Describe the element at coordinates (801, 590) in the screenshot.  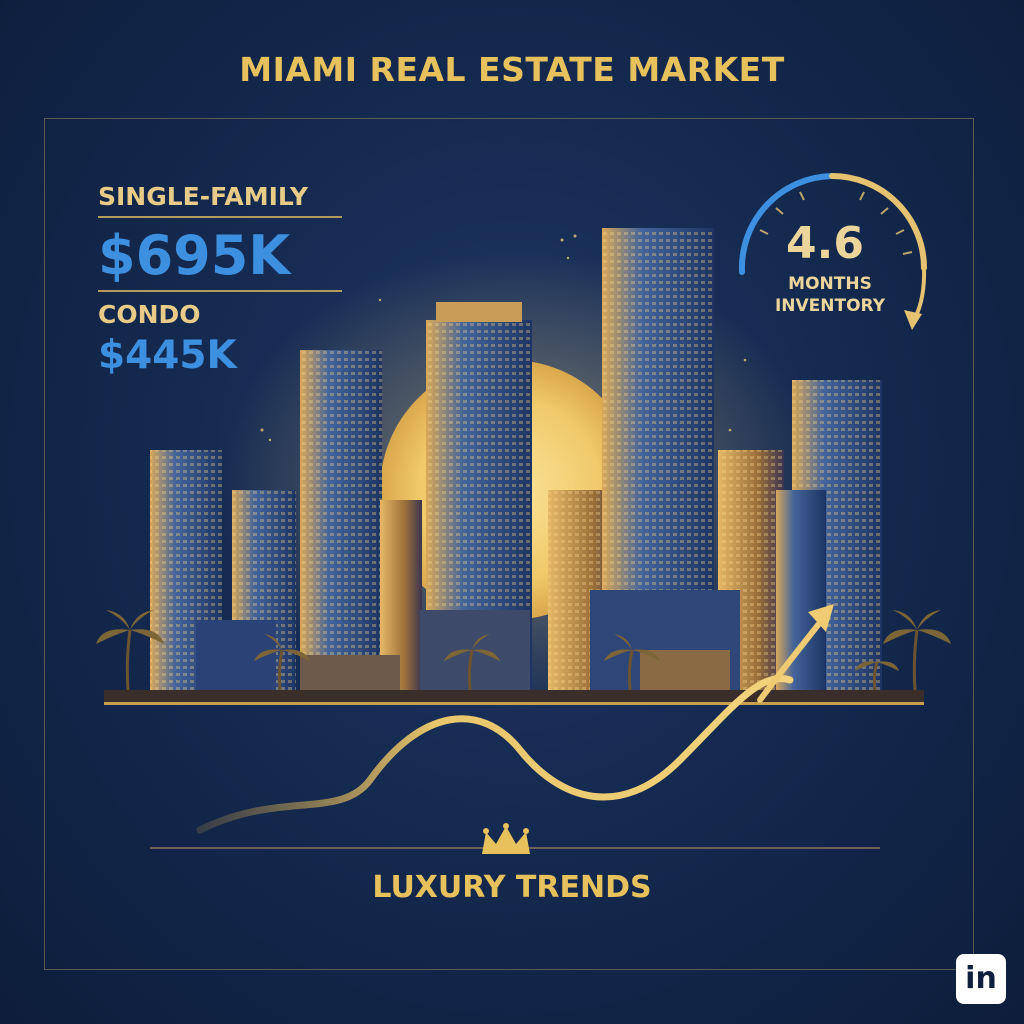
I see `building` at that location.